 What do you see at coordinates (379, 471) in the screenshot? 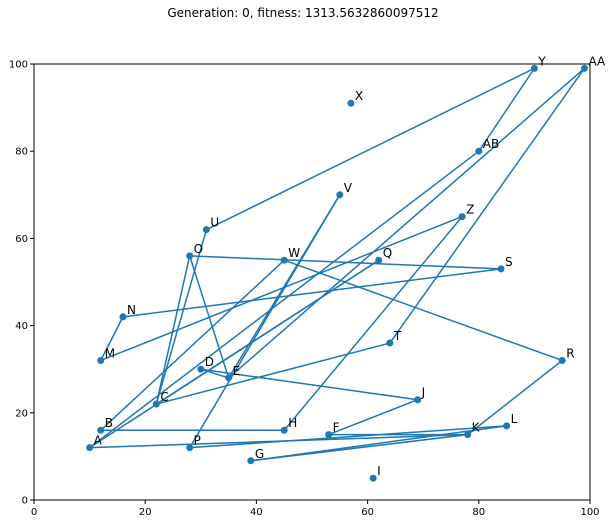
I see `city-label-i: I` at bounding box center [379, 471].